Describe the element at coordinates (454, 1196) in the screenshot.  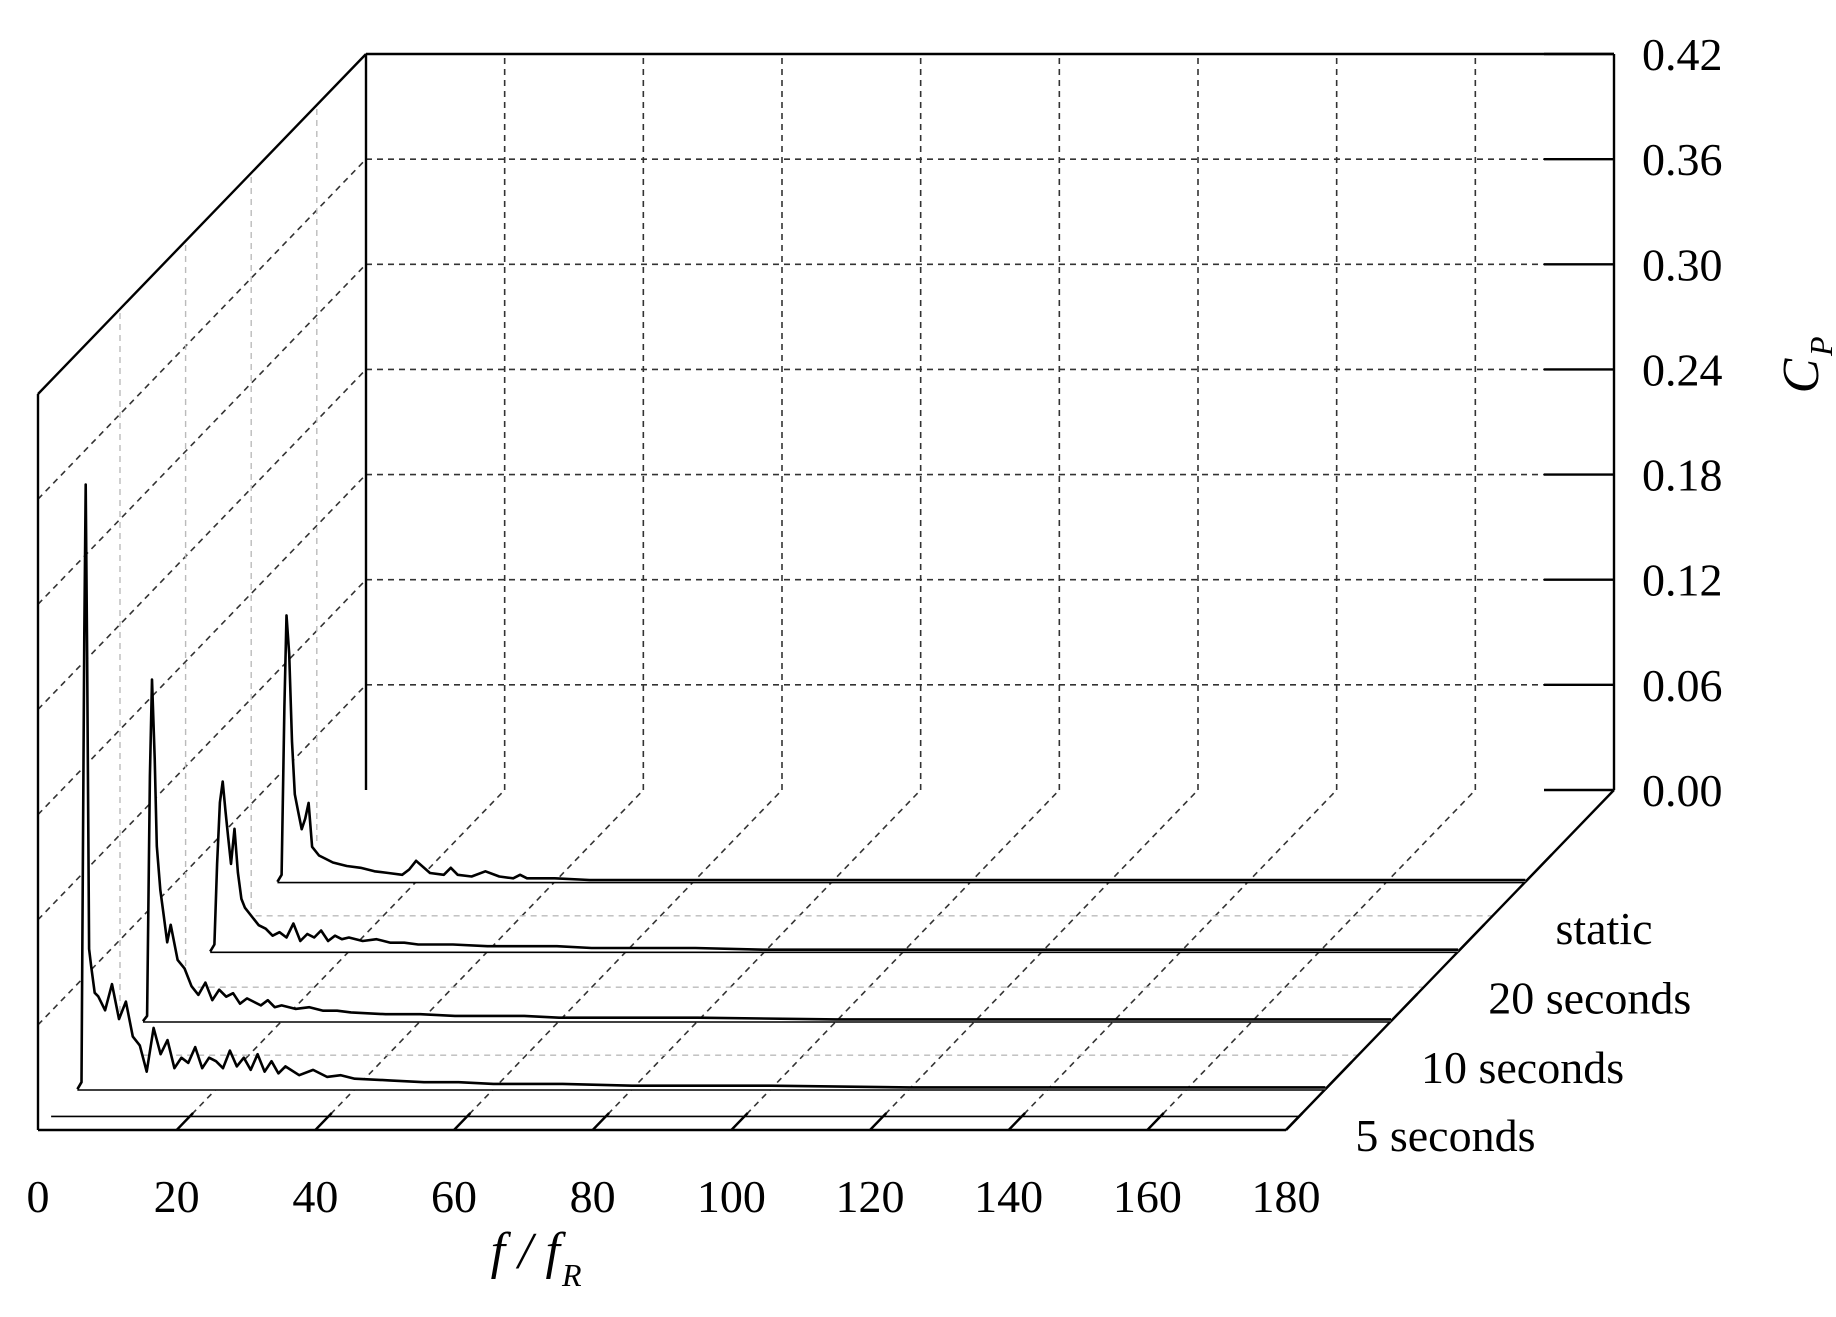
I see `x-tick-label: 60` at that location.